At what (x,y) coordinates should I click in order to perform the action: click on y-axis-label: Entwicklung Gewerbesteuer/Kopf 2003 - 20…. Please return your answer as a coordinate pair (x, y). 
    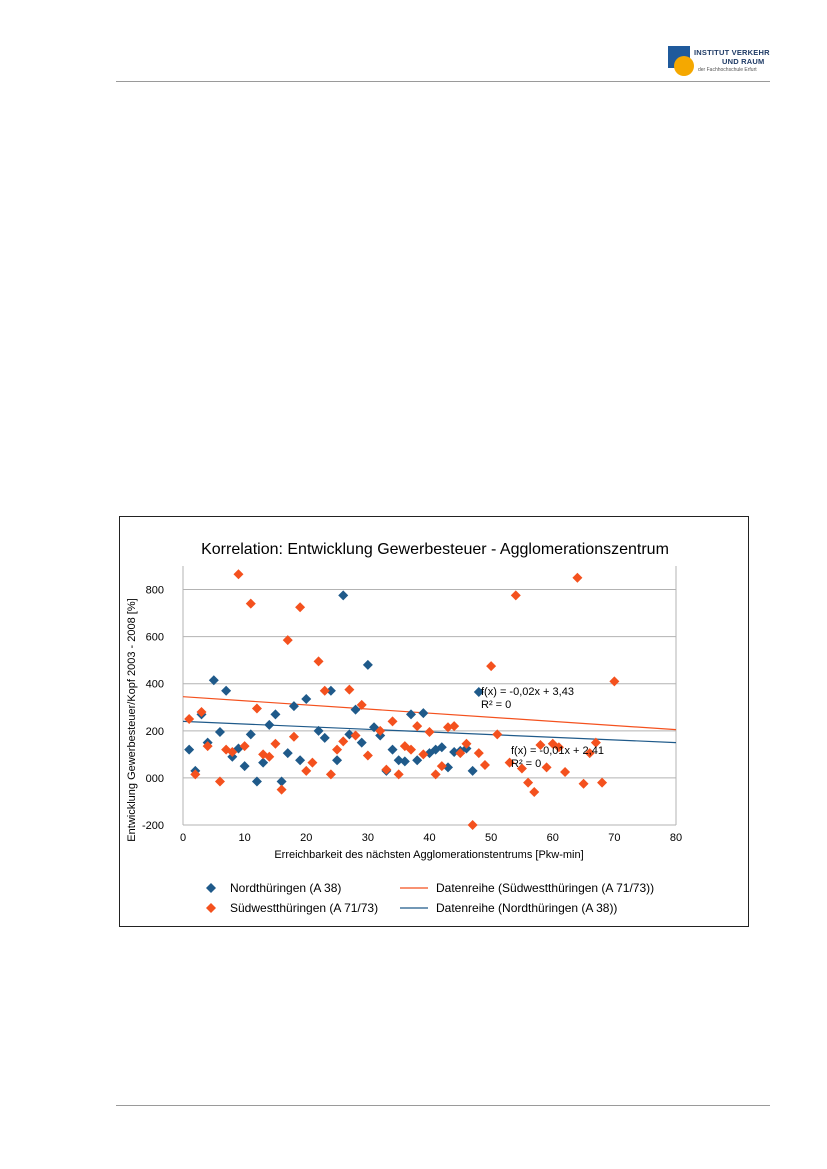
    Looking at the image, I should click on (132, 719).